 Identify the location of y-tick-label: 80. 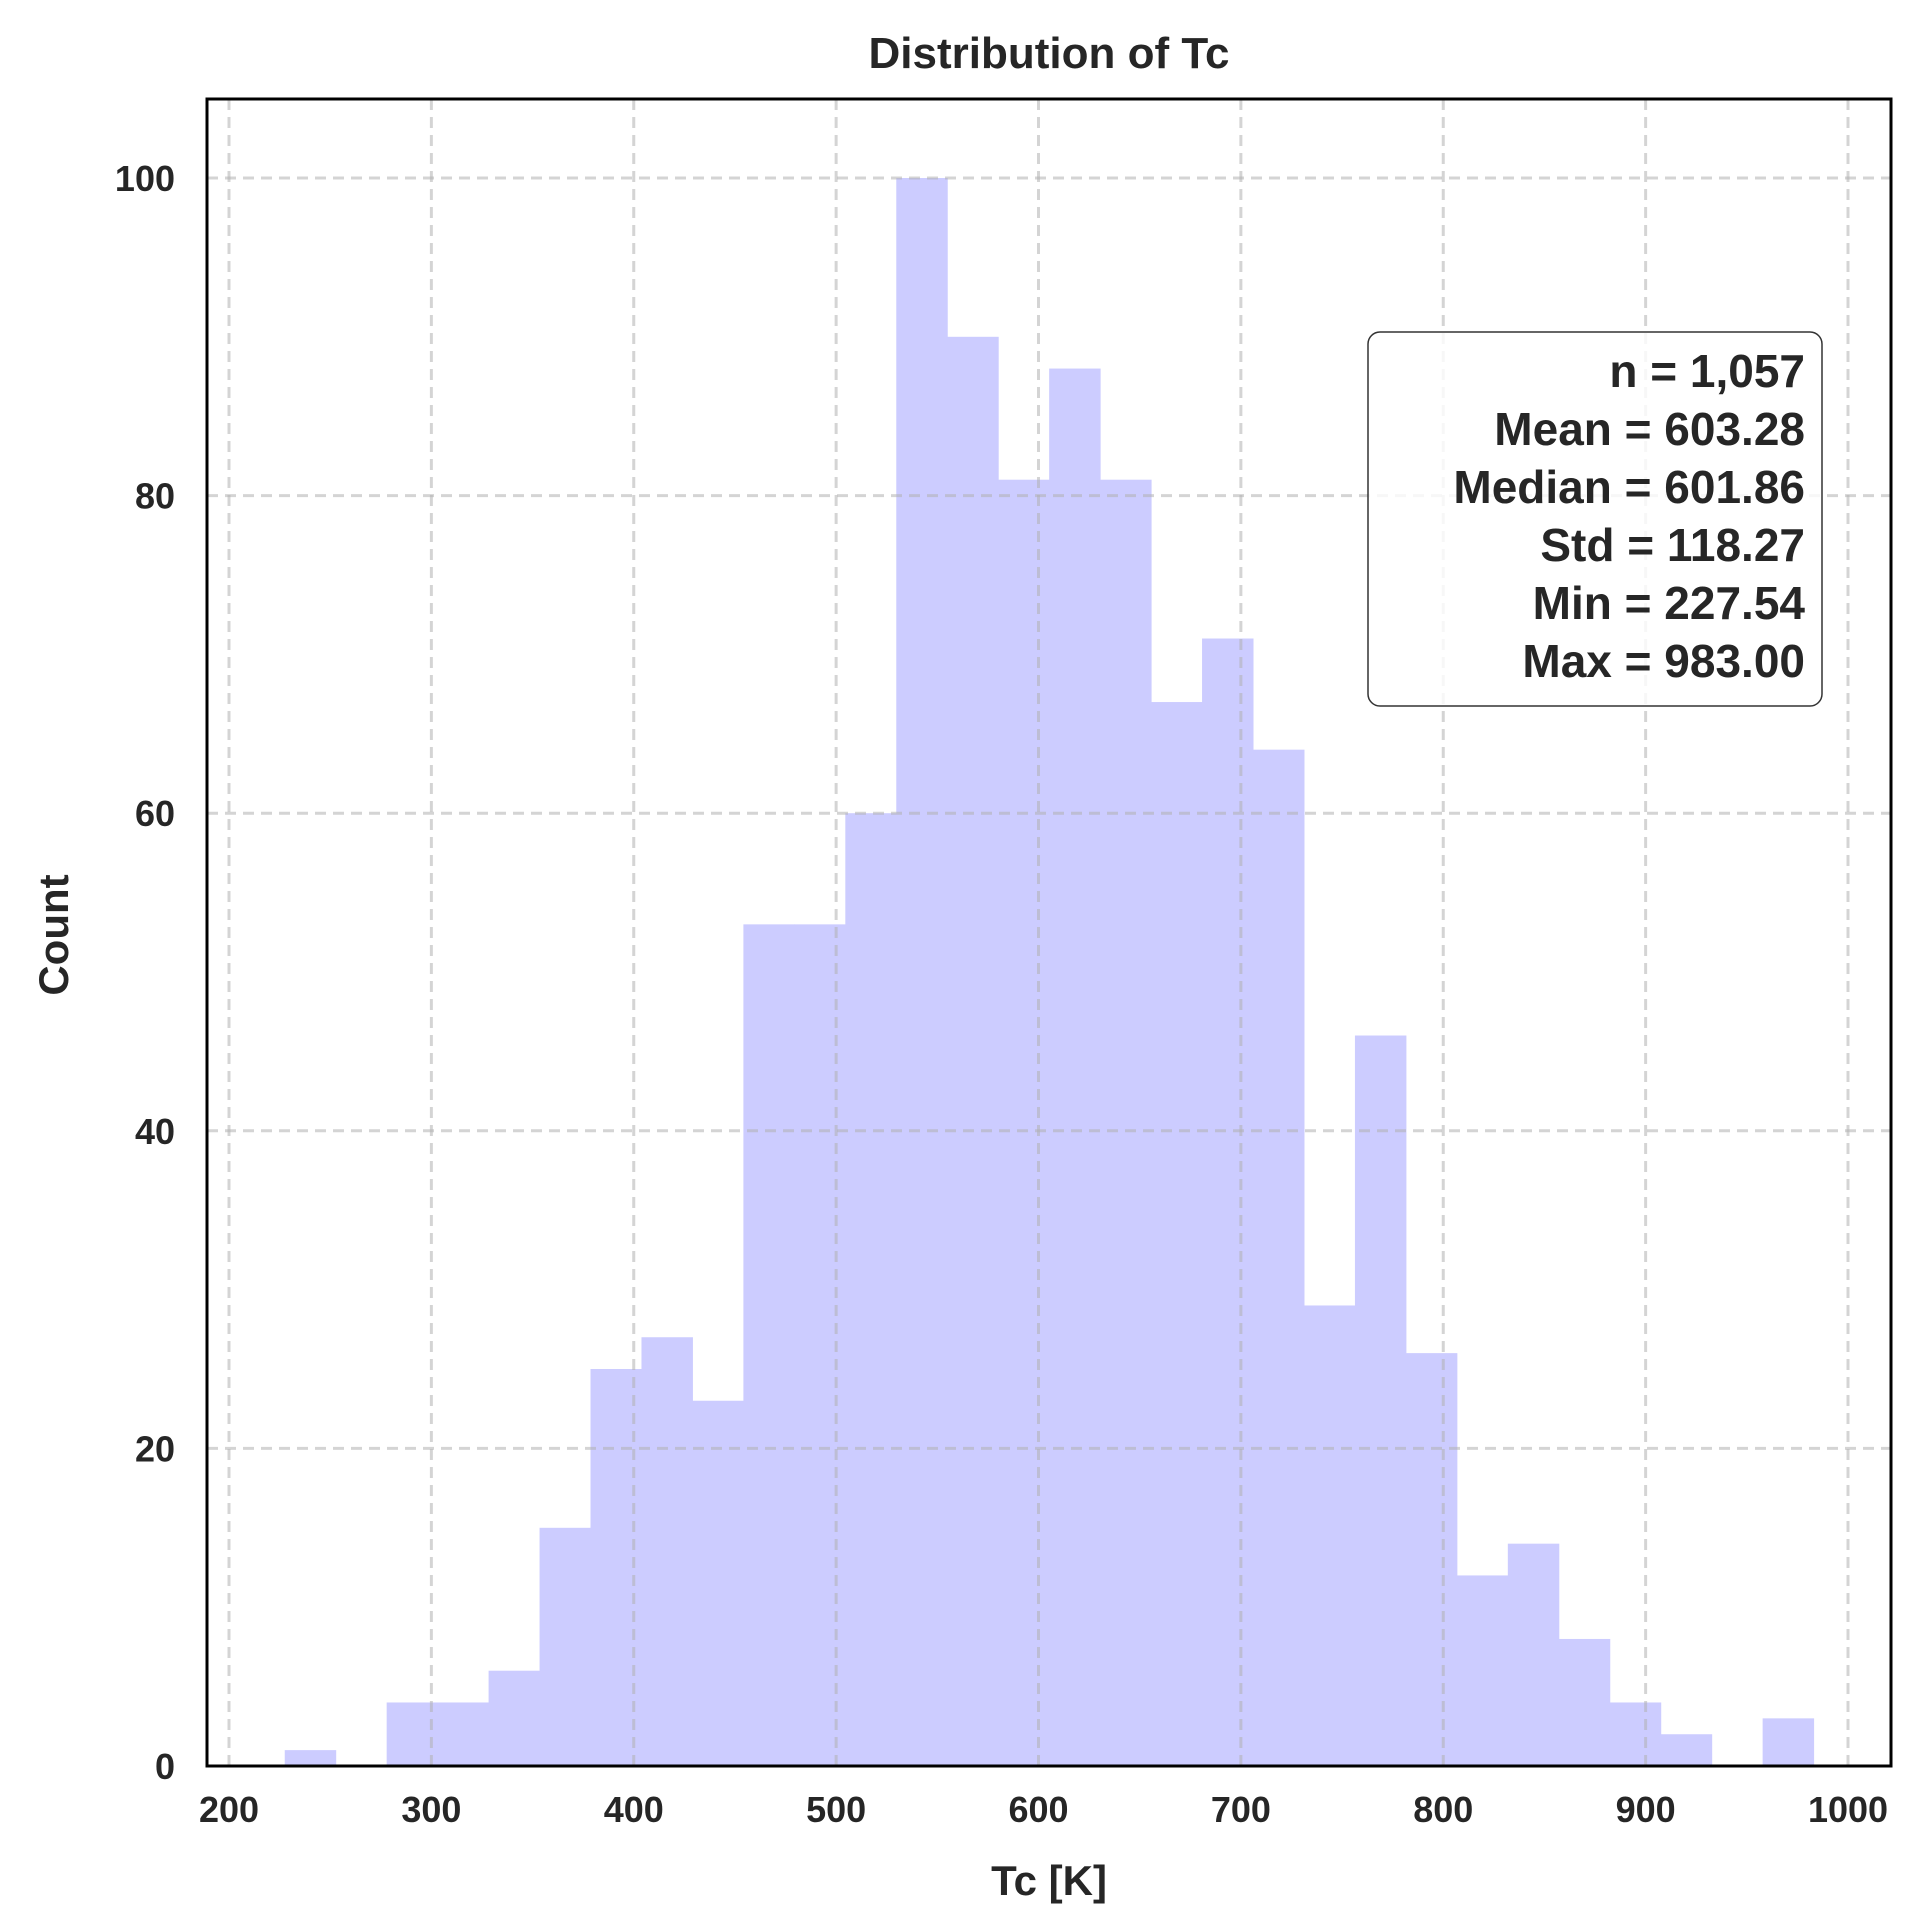
(155, 496).